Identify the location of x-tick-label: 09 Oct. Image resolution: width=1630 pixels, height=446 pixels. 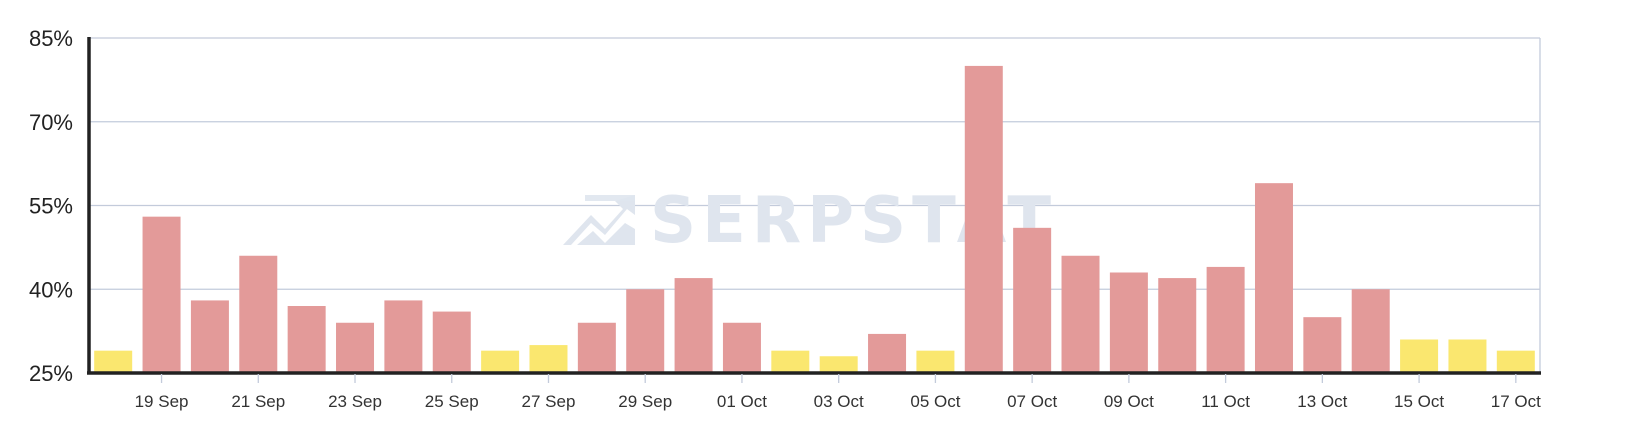
(1129, 401).